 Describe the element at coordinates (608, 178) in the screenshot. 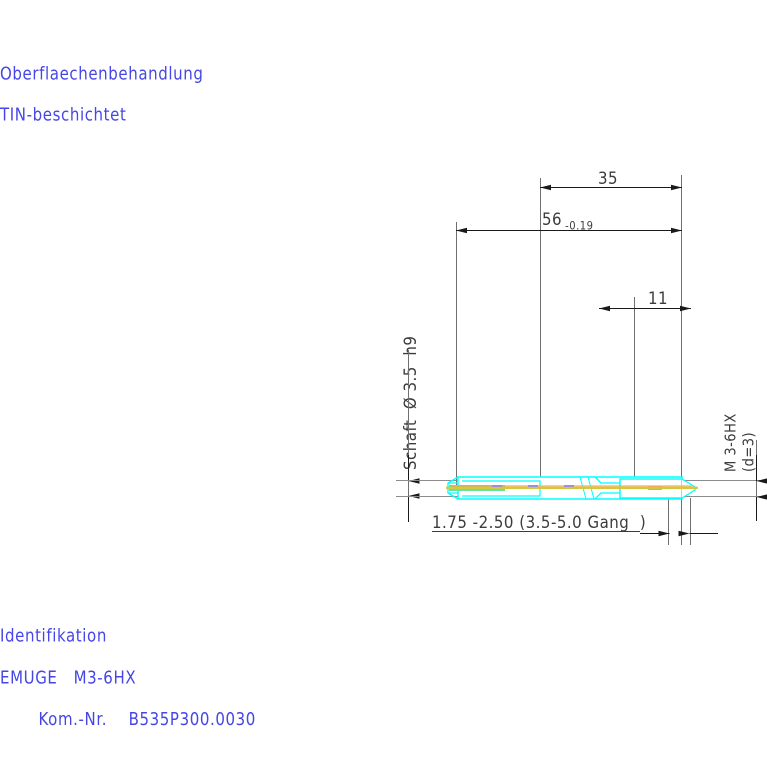

I see `dimension-label-overall-length: 35` at that location.